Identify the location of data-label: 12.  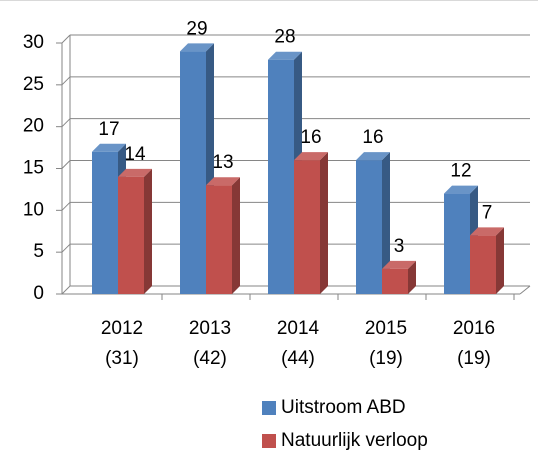
(460, 171).